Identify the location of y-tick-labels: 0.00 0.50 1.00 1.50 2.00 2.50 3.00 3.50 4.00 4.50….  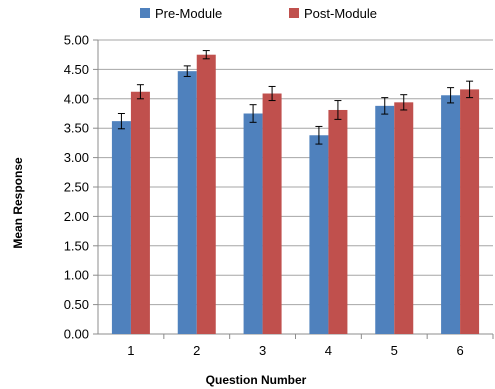
(76, 187).